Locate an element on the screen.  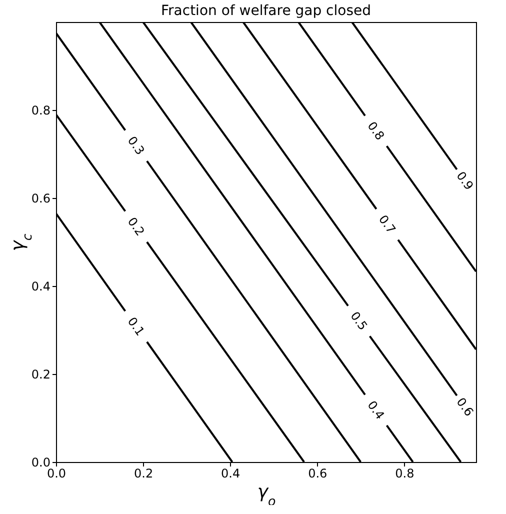
text: 0.4 is located at coordinates (376, 410).